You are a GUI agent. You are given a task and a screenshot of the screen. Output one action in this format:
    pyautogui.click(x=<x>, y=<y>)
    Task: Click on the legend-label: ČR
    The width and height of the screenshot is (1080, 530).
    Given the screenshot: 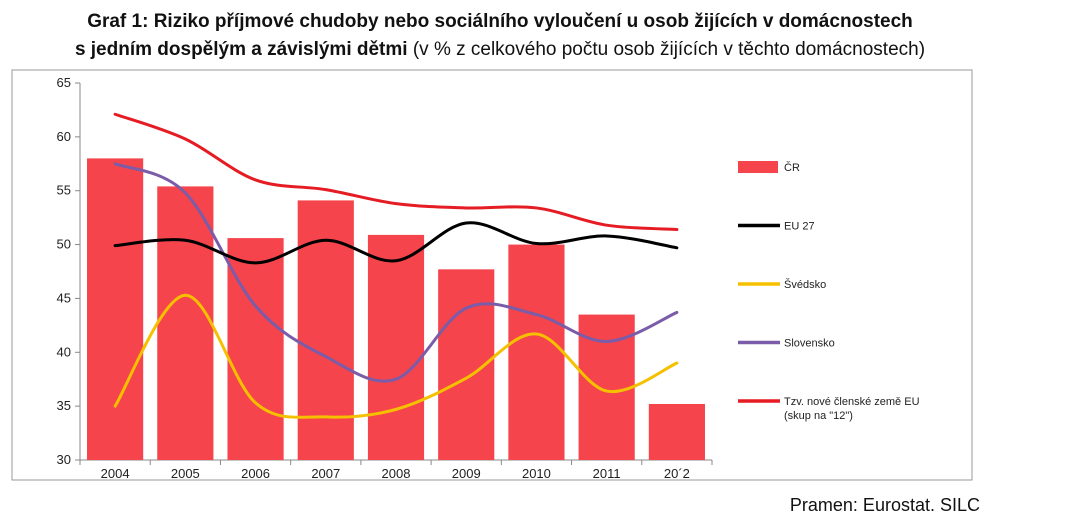 What is the action you would take?
    pyautogui.click(x=792, y=167)
    